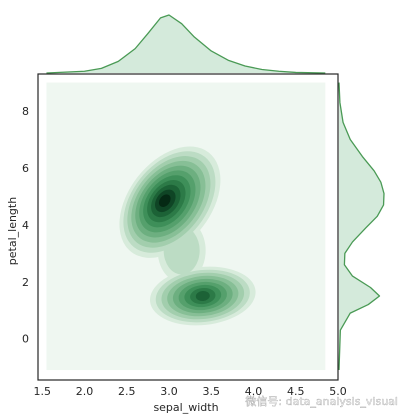  I want to click on y-tick-label: 6, so click(25, 168).